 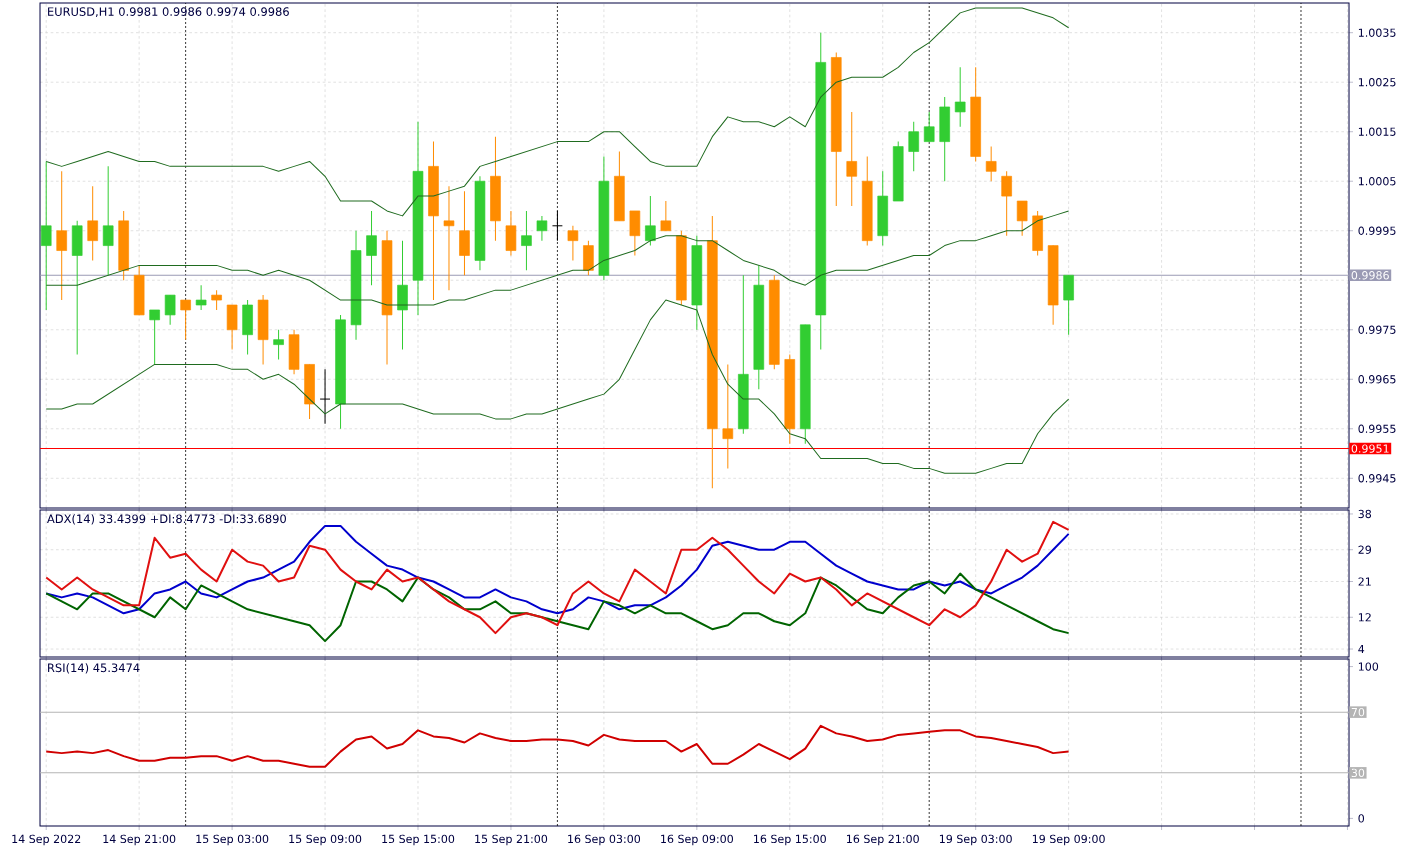 I want to click on y-tick-label: 0.9975, so click(x=1377, y=329).